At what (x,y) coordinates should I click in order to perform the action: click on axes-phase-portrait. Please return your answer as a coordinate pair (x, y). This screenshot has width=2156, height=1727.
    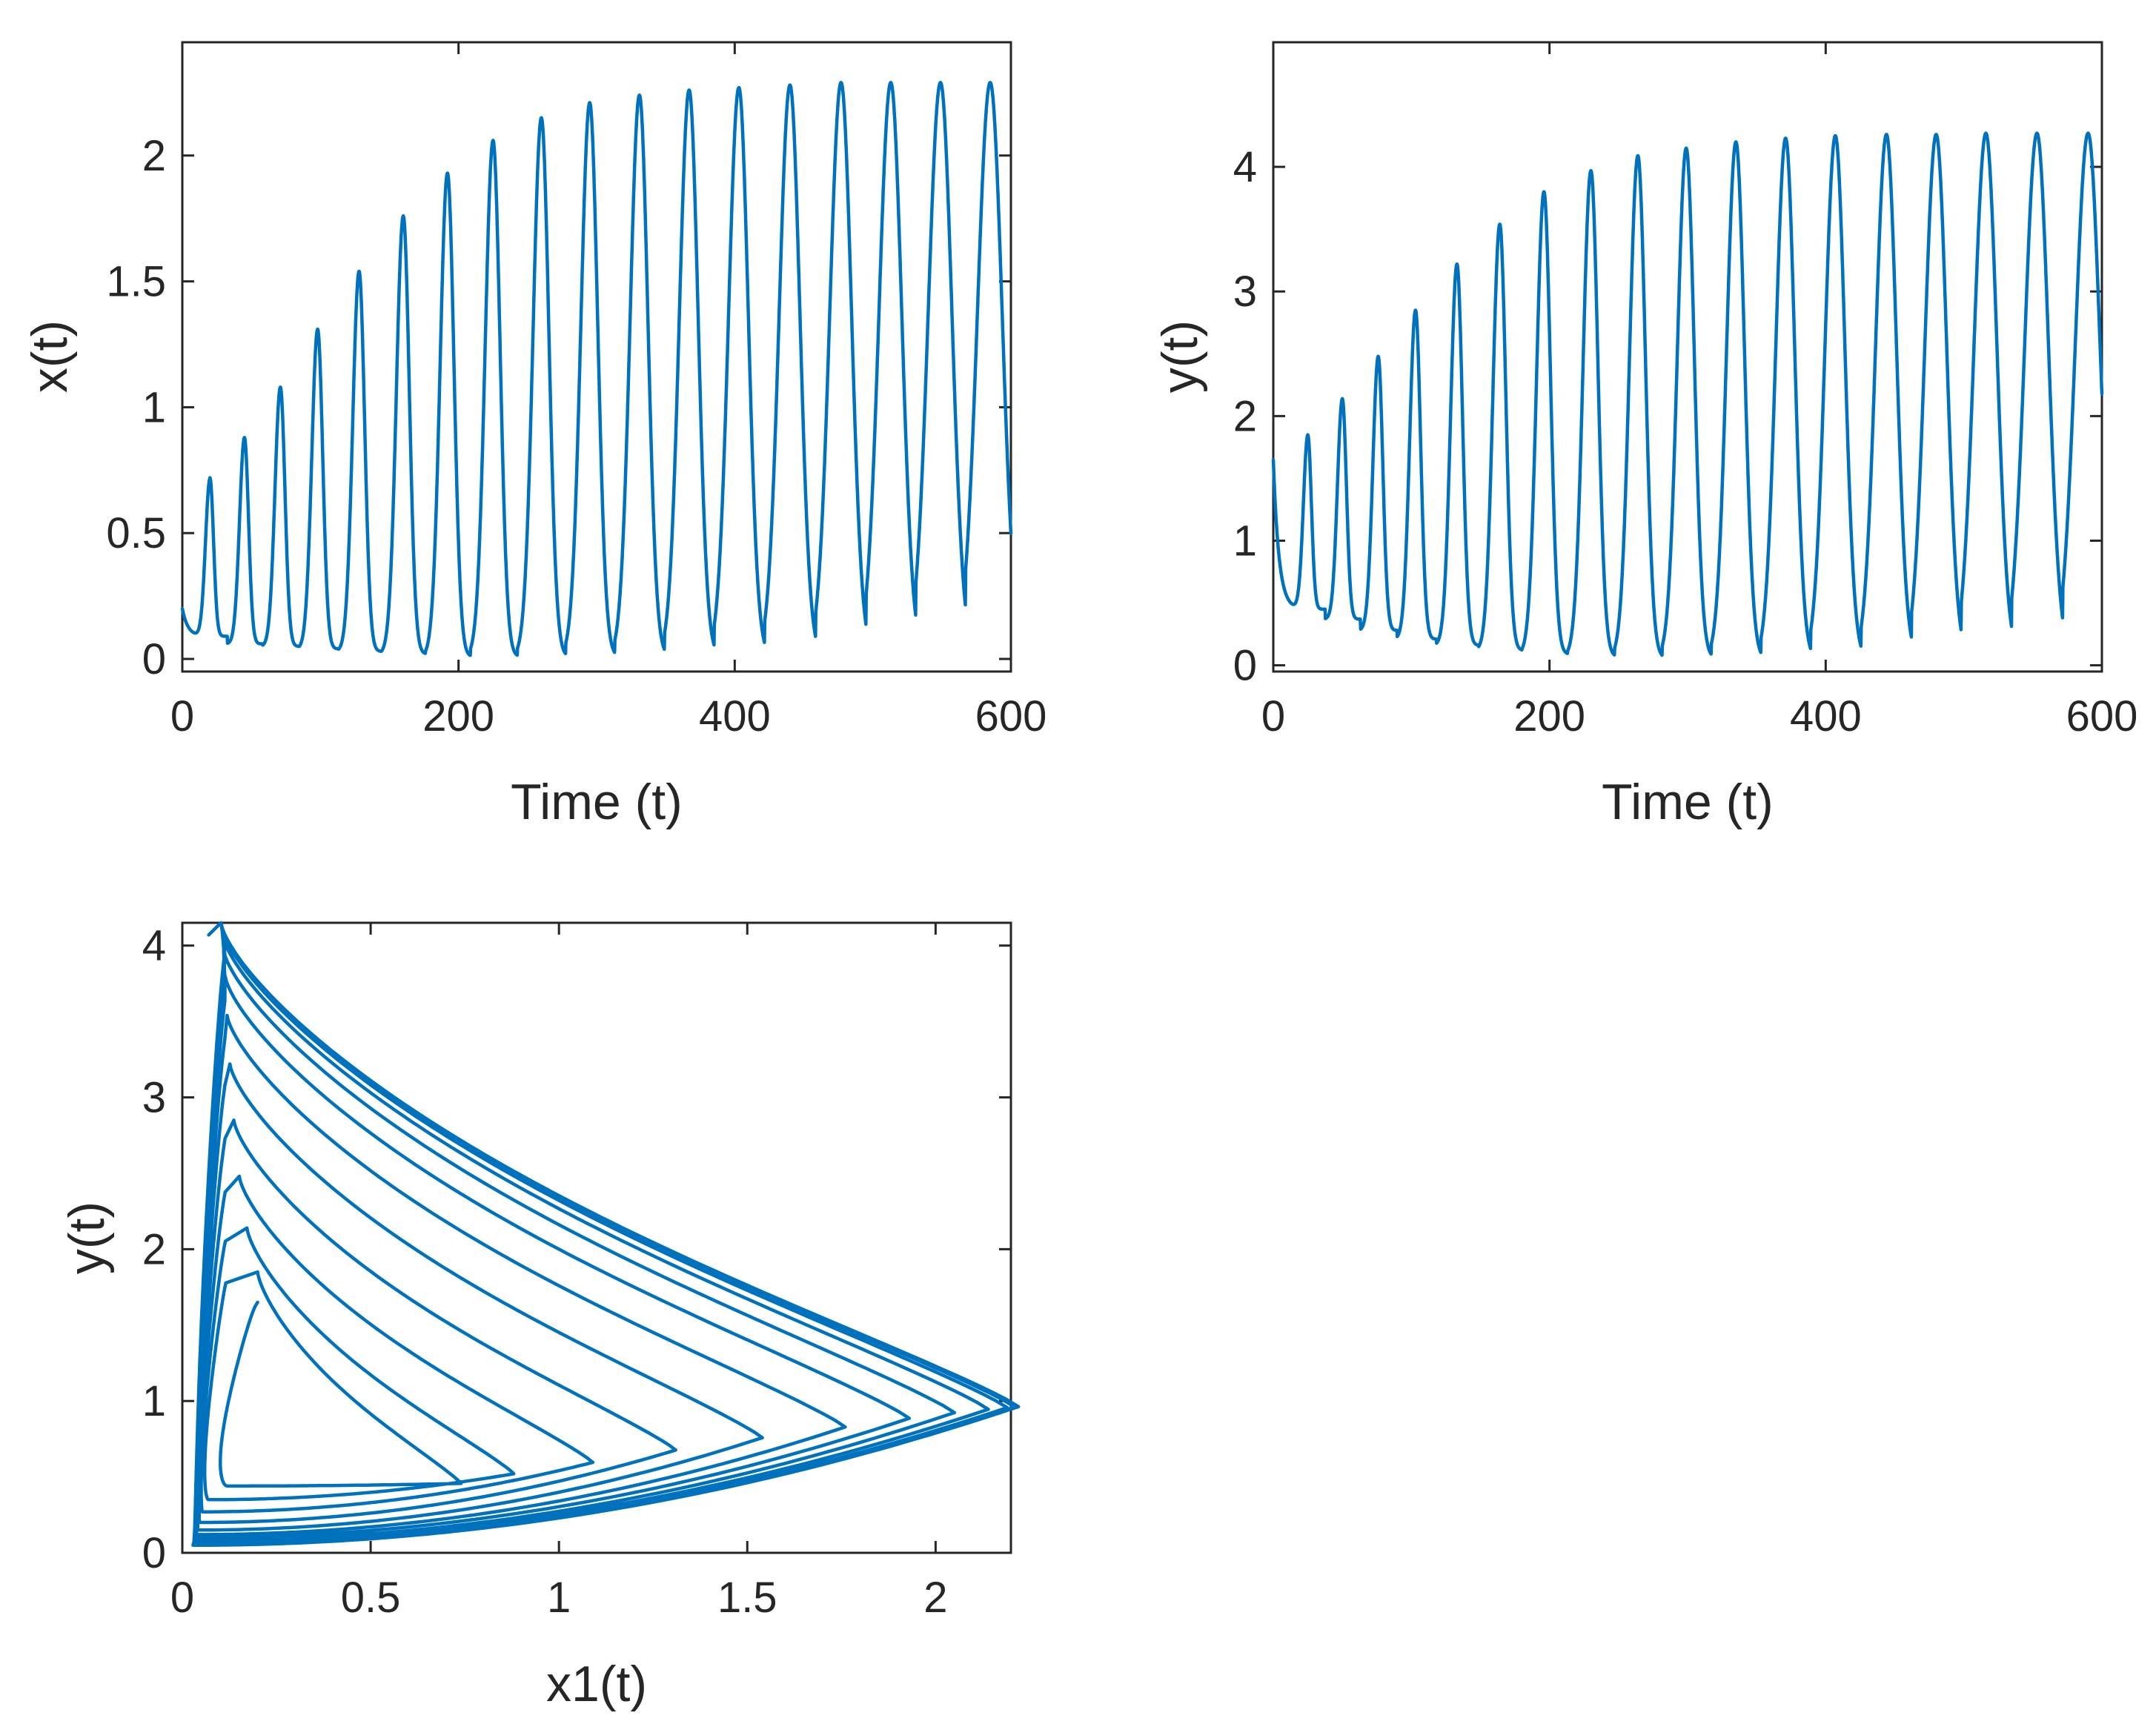
    Looking at the image, I should click on (596, 1237).